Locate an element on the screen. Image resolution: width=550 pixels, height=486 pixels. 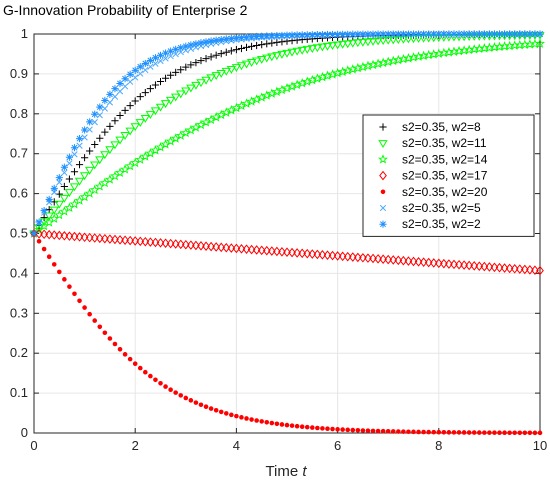
x-tick-label-0: 0 is located at coordinates (33, 445).